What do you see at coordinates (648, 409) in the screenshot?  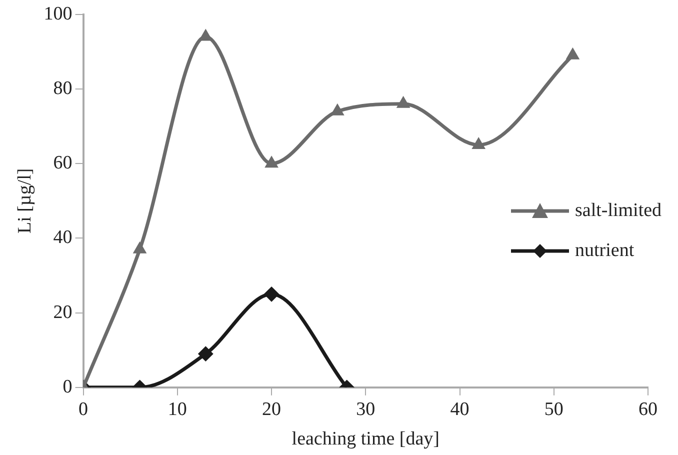 I see `x-tick-label: 60` at bounding box center [648, 409].